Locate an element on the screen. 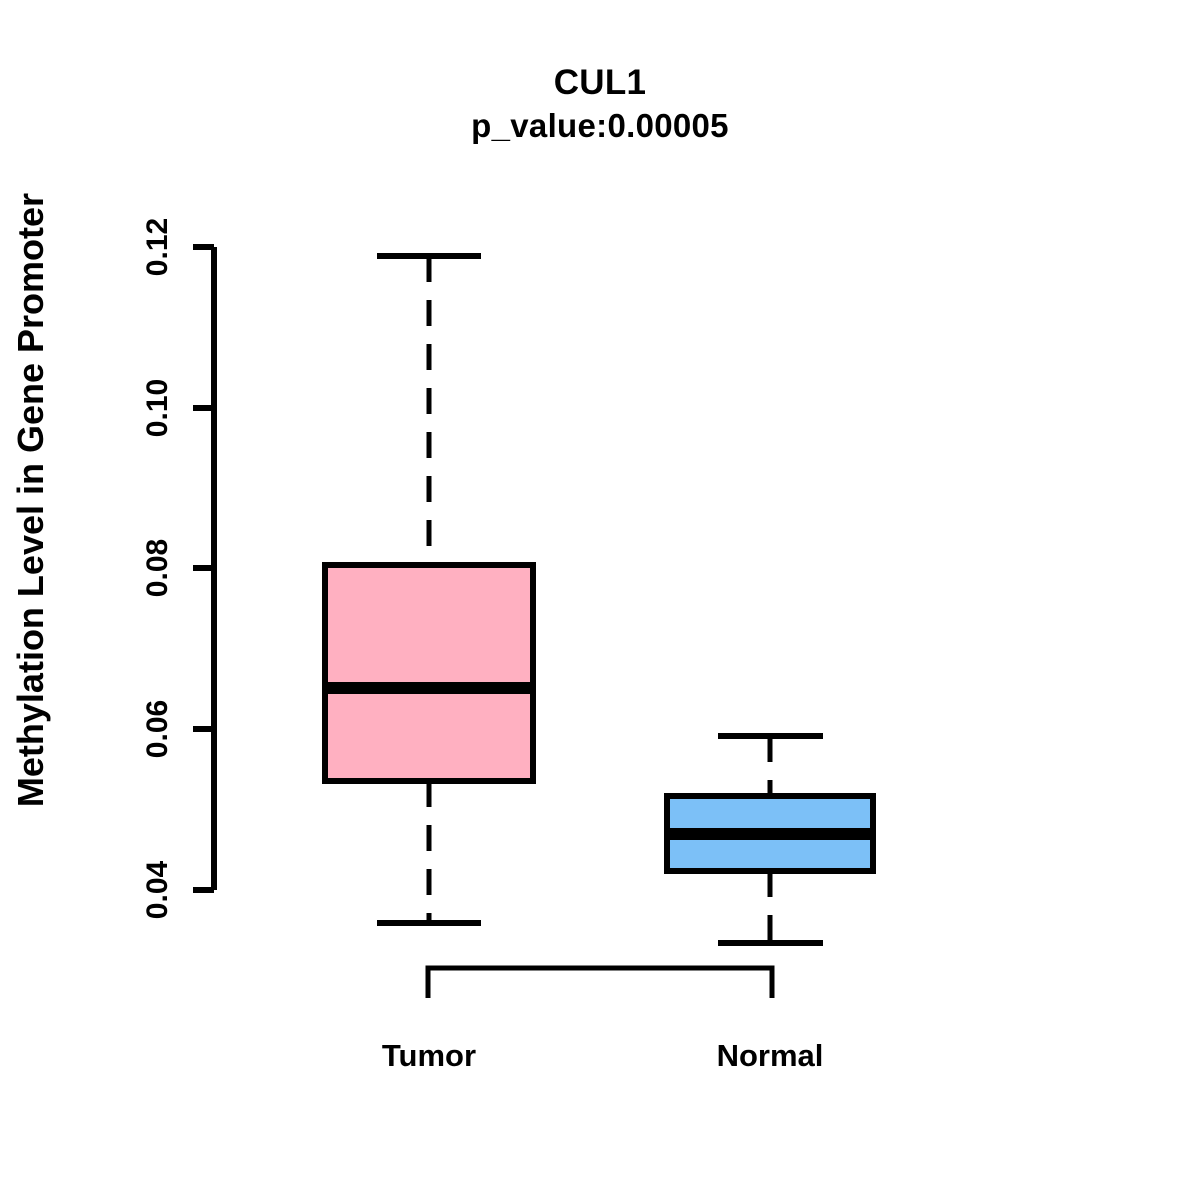 The height and width of the screenshot is (1200, 1200). box-body-tumor is located at coordinates (429, 673).